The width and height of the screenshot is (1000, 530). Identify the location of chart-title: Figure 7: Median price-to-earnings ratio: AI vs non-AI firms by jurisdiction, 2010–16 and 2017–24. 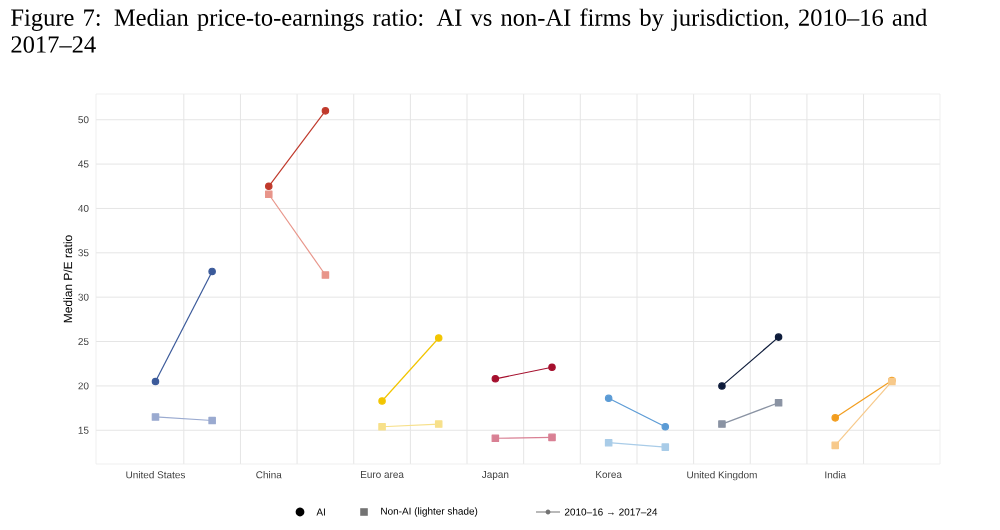
(469, 30).